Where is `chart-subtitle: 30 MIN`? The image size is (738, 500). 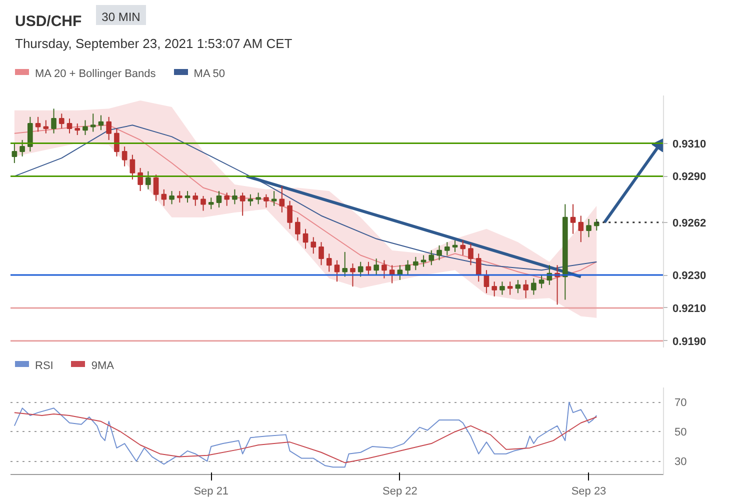 chart-subtitle: 30 MIN is located at coordinates (121, 17).